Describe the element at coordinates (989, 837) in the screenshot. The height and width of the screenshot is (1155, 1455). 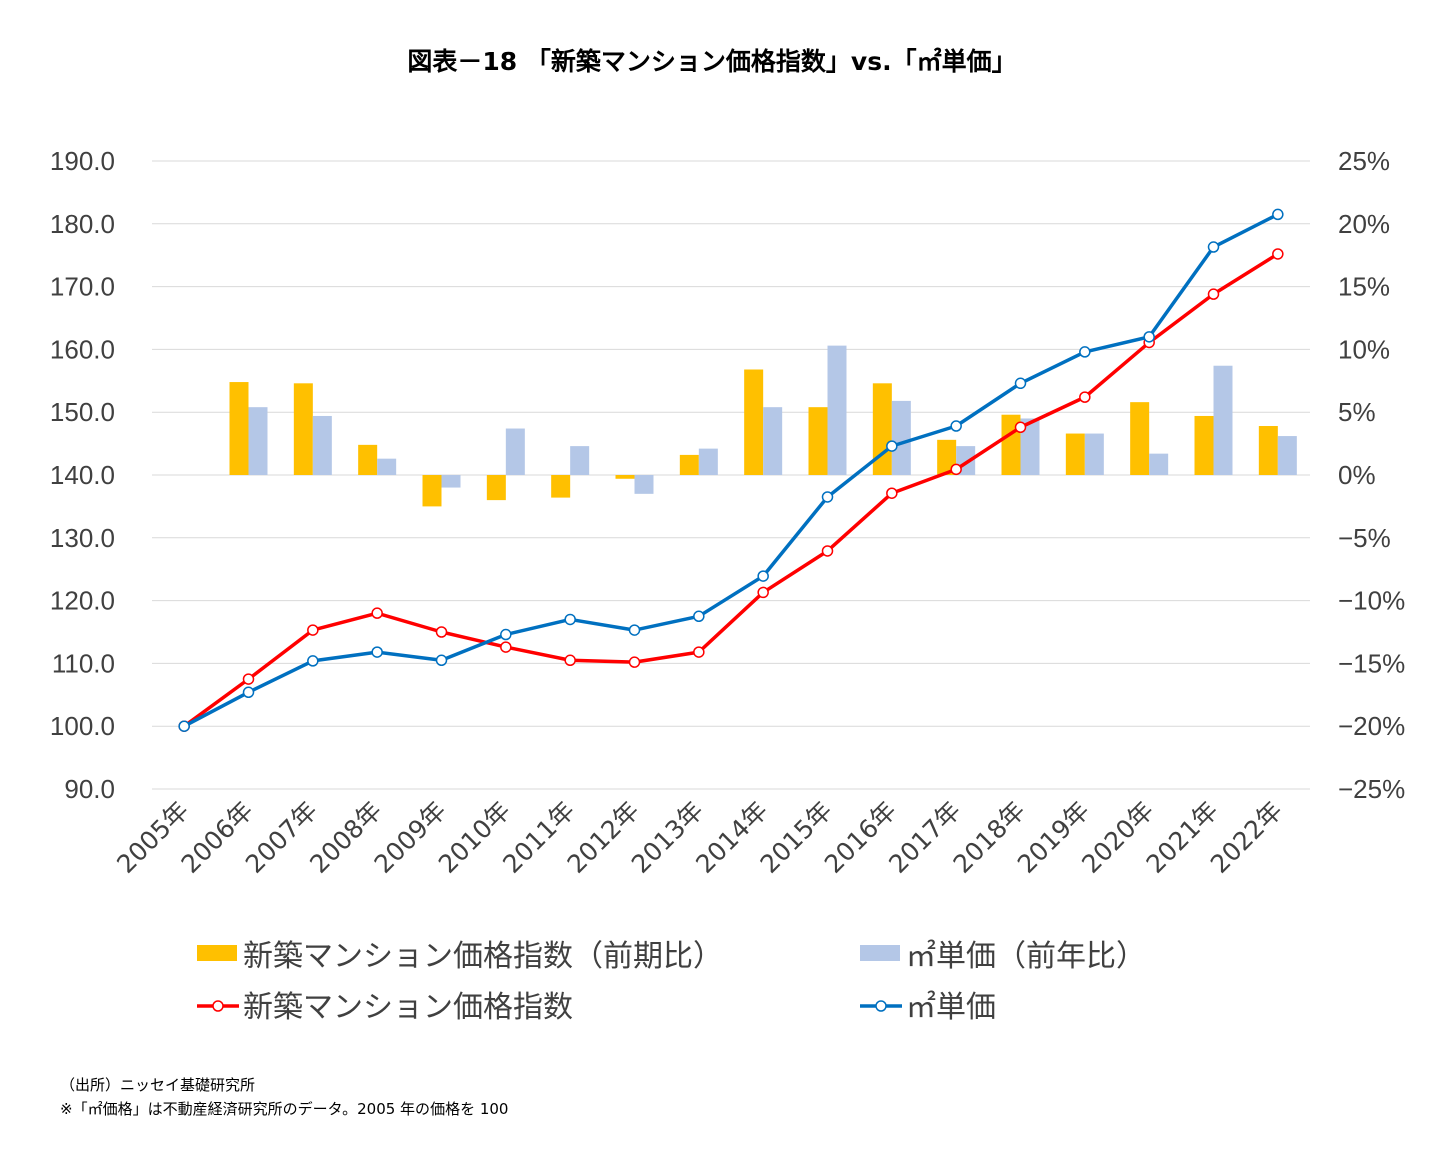
I see `x-tick-label: 2018年` at that location.